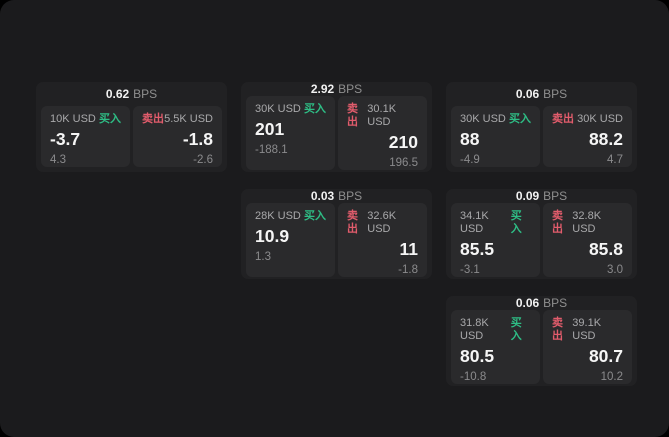 This screenshot has width=669, height=437. What do you see at coordinates (336, 240) in the screenshot?
I see `quote-panels: 28K USD 买入 10.9 1.3 卖出 32.6K USD 11 -1.8` at bounding box center [336, 240].